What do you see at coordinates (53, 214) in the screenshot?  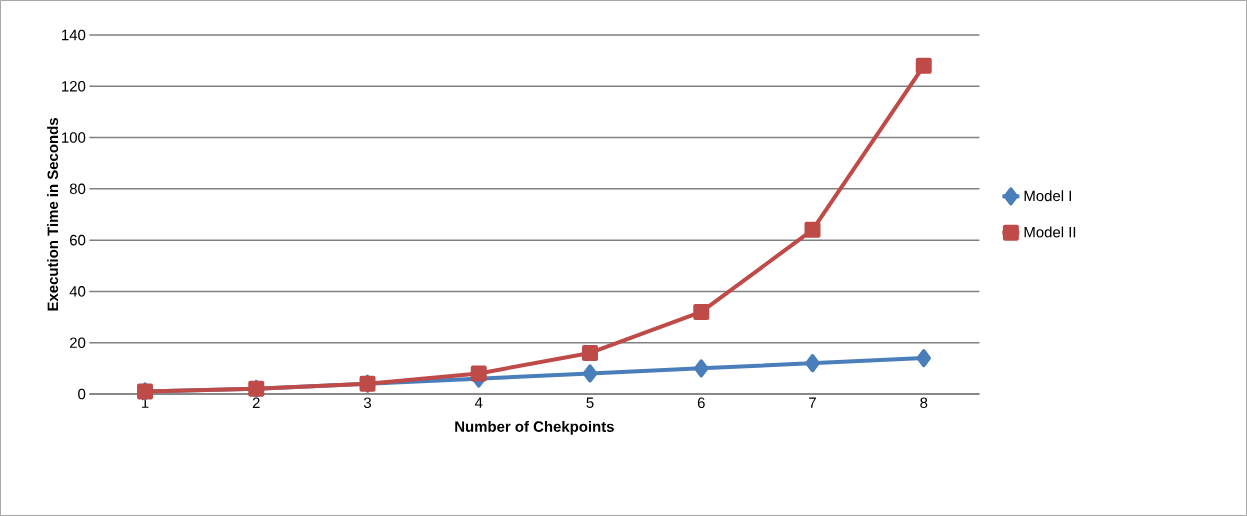 I see `y-axis-title: Execution Time in Seconds` at bounding box center [53, 214].